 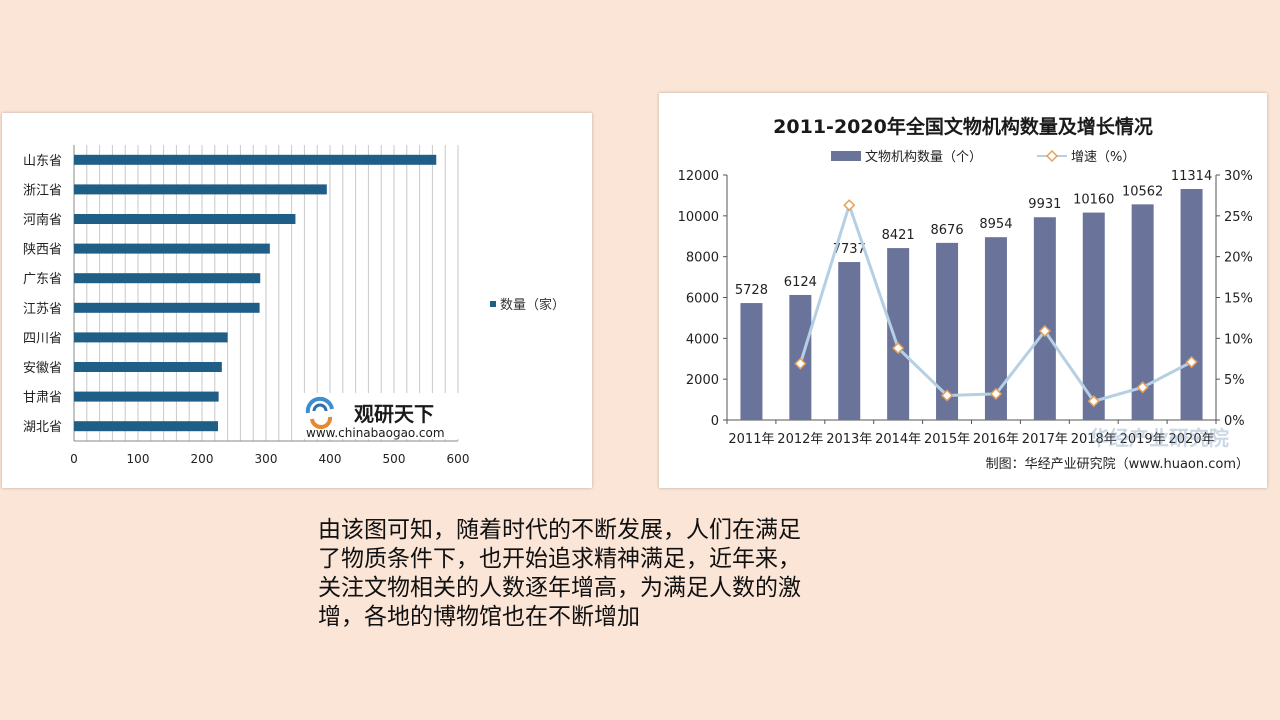 I want to click on legend-swatch, so click(x=493, y=304).